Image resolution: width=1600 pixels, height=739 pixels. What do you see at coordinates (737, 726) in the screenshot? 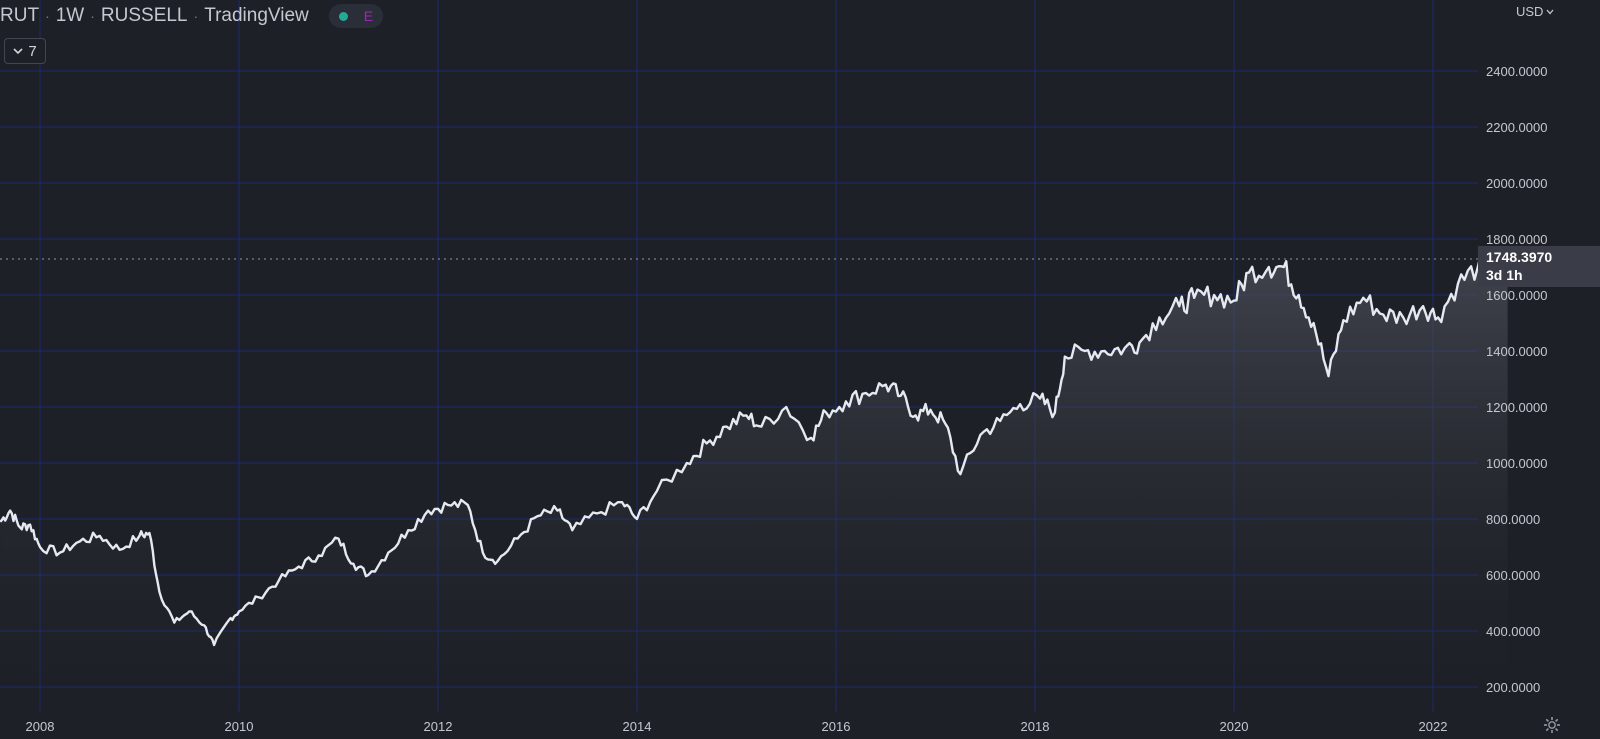
I see `time-scale: 2008 2010 2012 2014 2016 2018 2020 2022` at bounding box center [737, 726].